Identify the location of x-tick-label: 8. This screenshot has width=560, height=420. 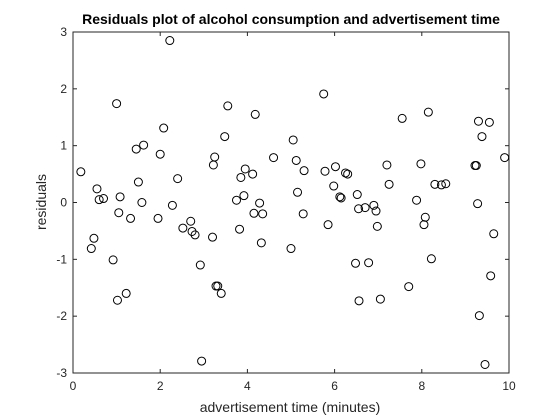
(421, 386).